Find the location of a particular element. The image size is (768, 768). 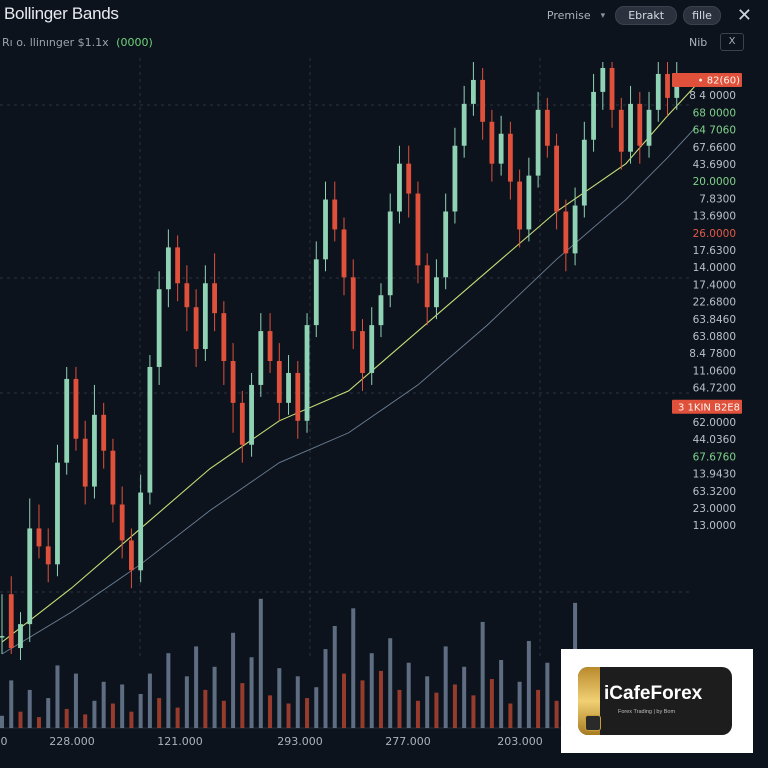

x-tick-label: 0 is located at coordinates (4, 741).